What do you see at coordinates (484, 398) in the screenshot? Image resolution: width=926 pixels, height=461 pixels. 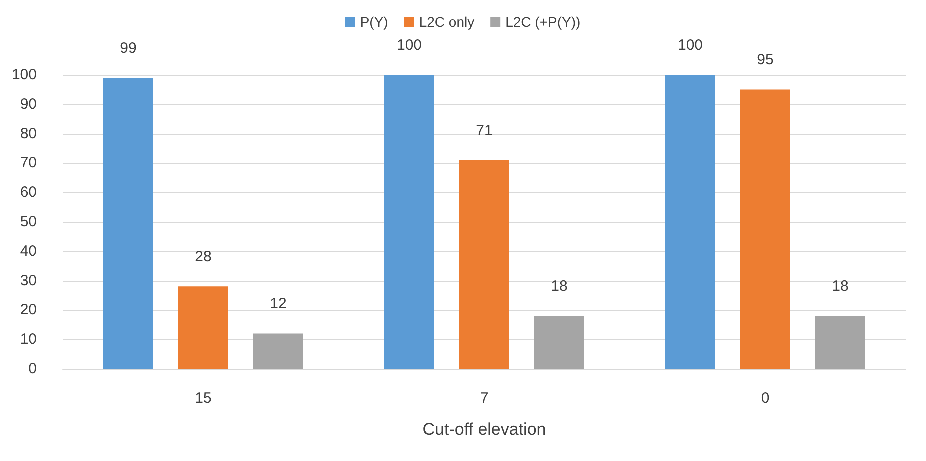 I see `x-tick-label: 7` at bounding box center [484, 398].